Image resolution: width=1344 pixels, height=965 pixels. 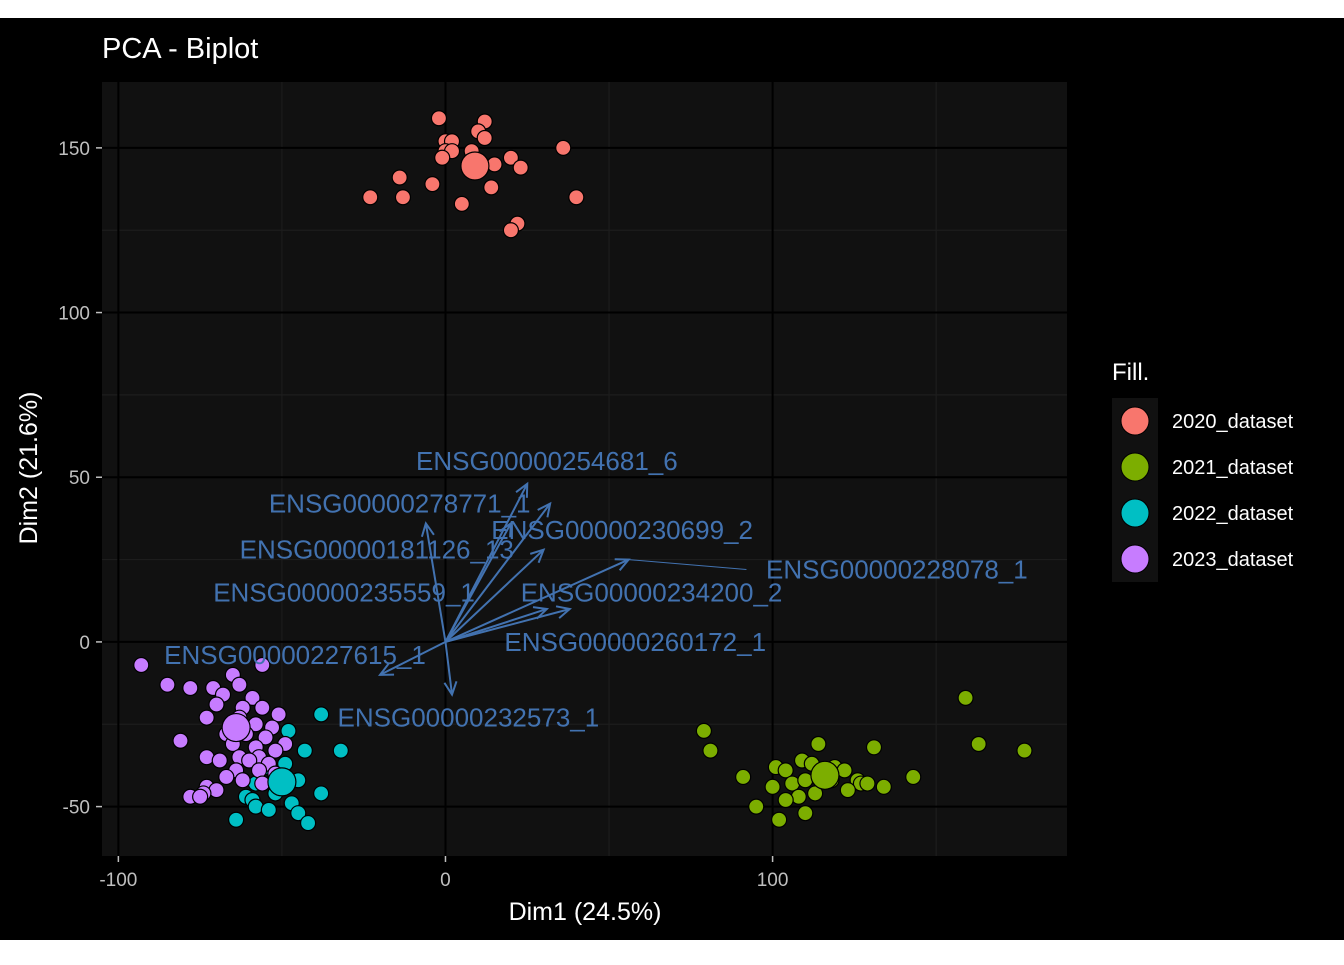 What do you see at coordinates (652, 593) in the screenshot?
I see `variable-label: ENSG00000234200_2` at bounding box center [652, 593].